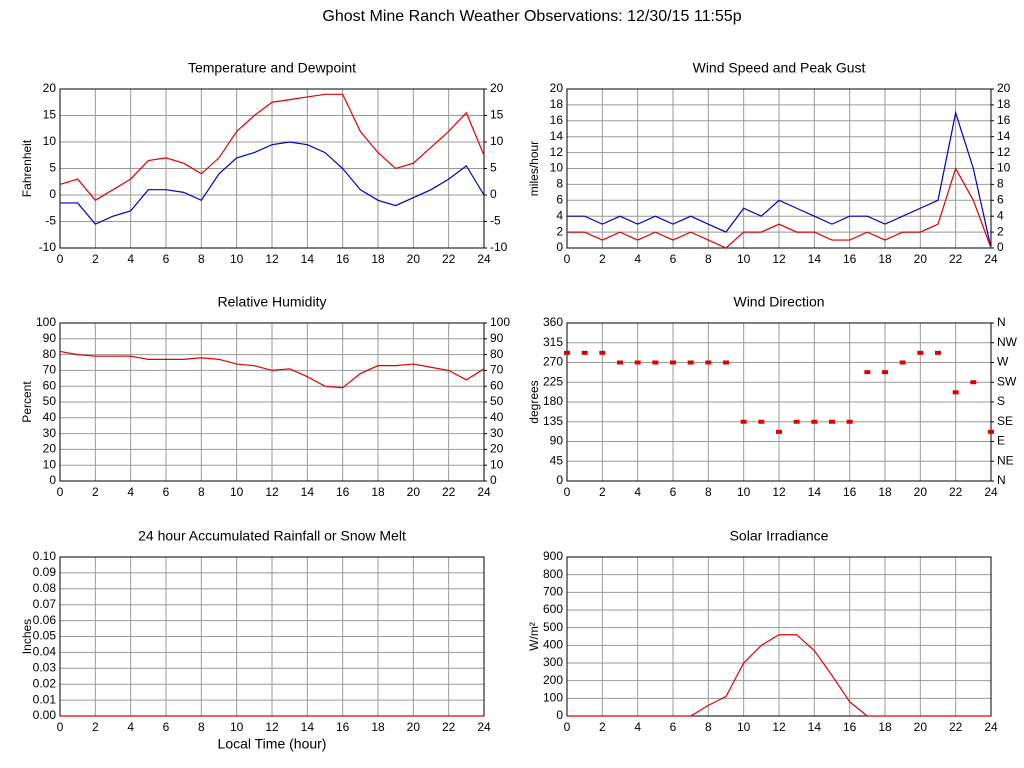 This screenshot has width=1024, height=768. Describe the element at coordinates (637, 492) in the screenshot. I see `x-tick-label: 4` at that location.